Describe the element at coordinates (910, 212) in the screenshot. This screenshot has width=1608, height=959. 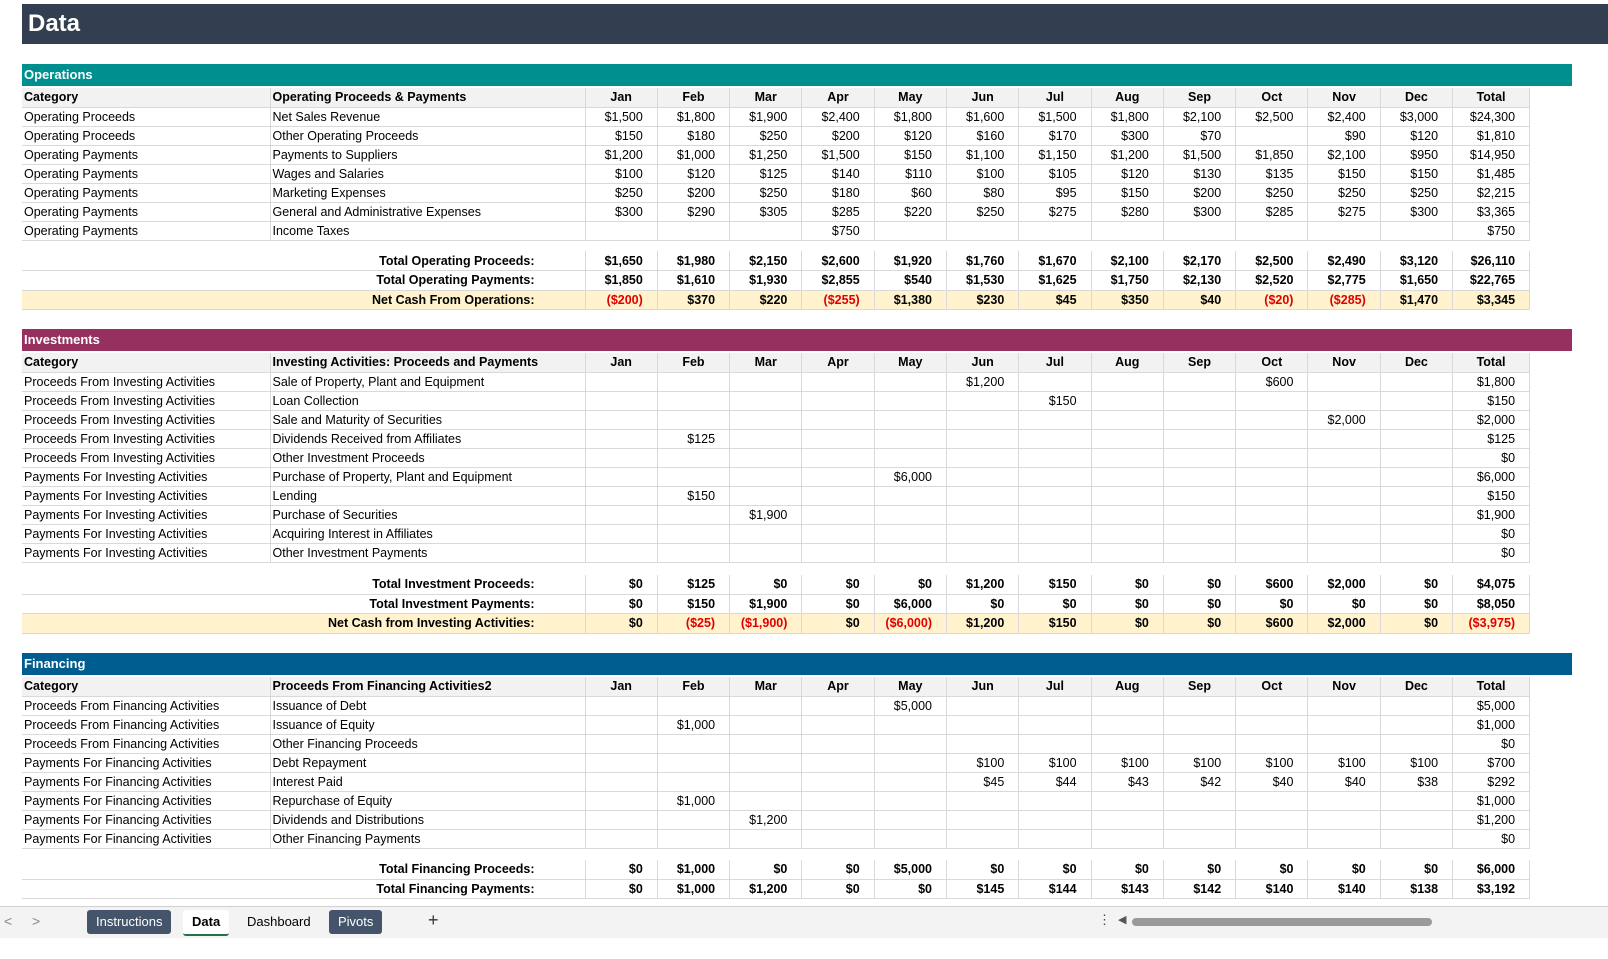
I see `value-cell: $220` at that location.